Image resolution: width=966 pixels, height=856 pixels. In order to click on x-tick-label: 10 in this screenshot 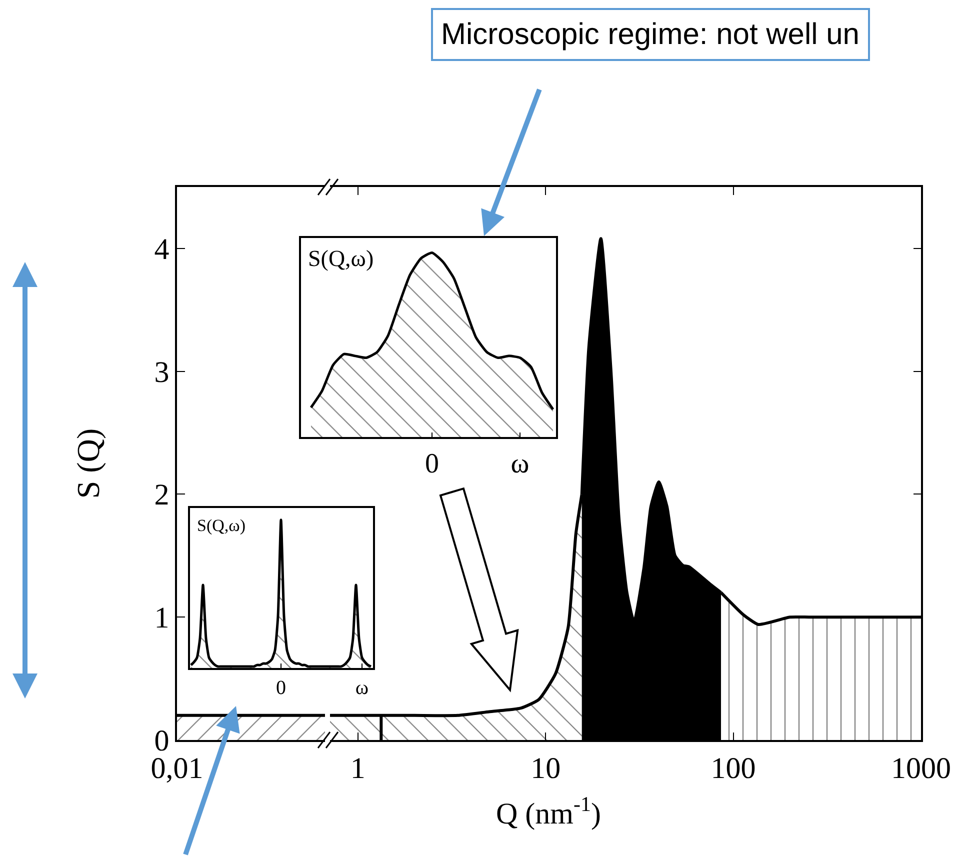, I will do `click(545, 768)`.